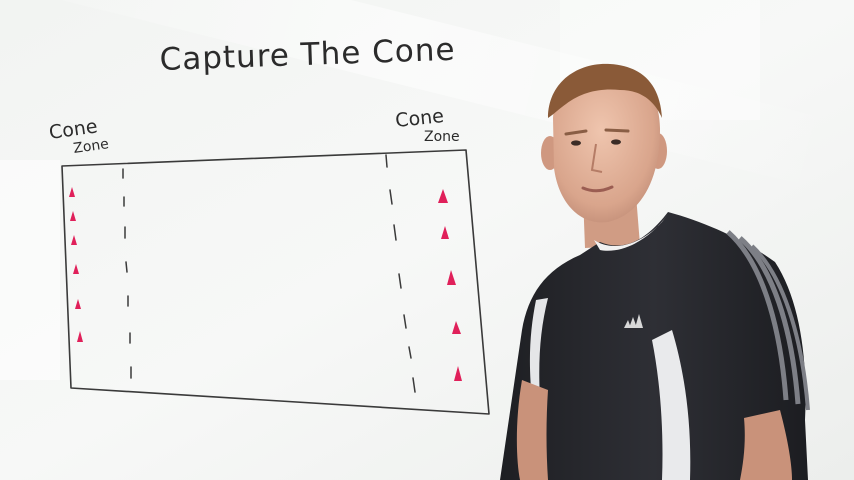 The height and width of the screenshot is (480, 854). I want to click on adidas-logo-icon, so click(633, 321).